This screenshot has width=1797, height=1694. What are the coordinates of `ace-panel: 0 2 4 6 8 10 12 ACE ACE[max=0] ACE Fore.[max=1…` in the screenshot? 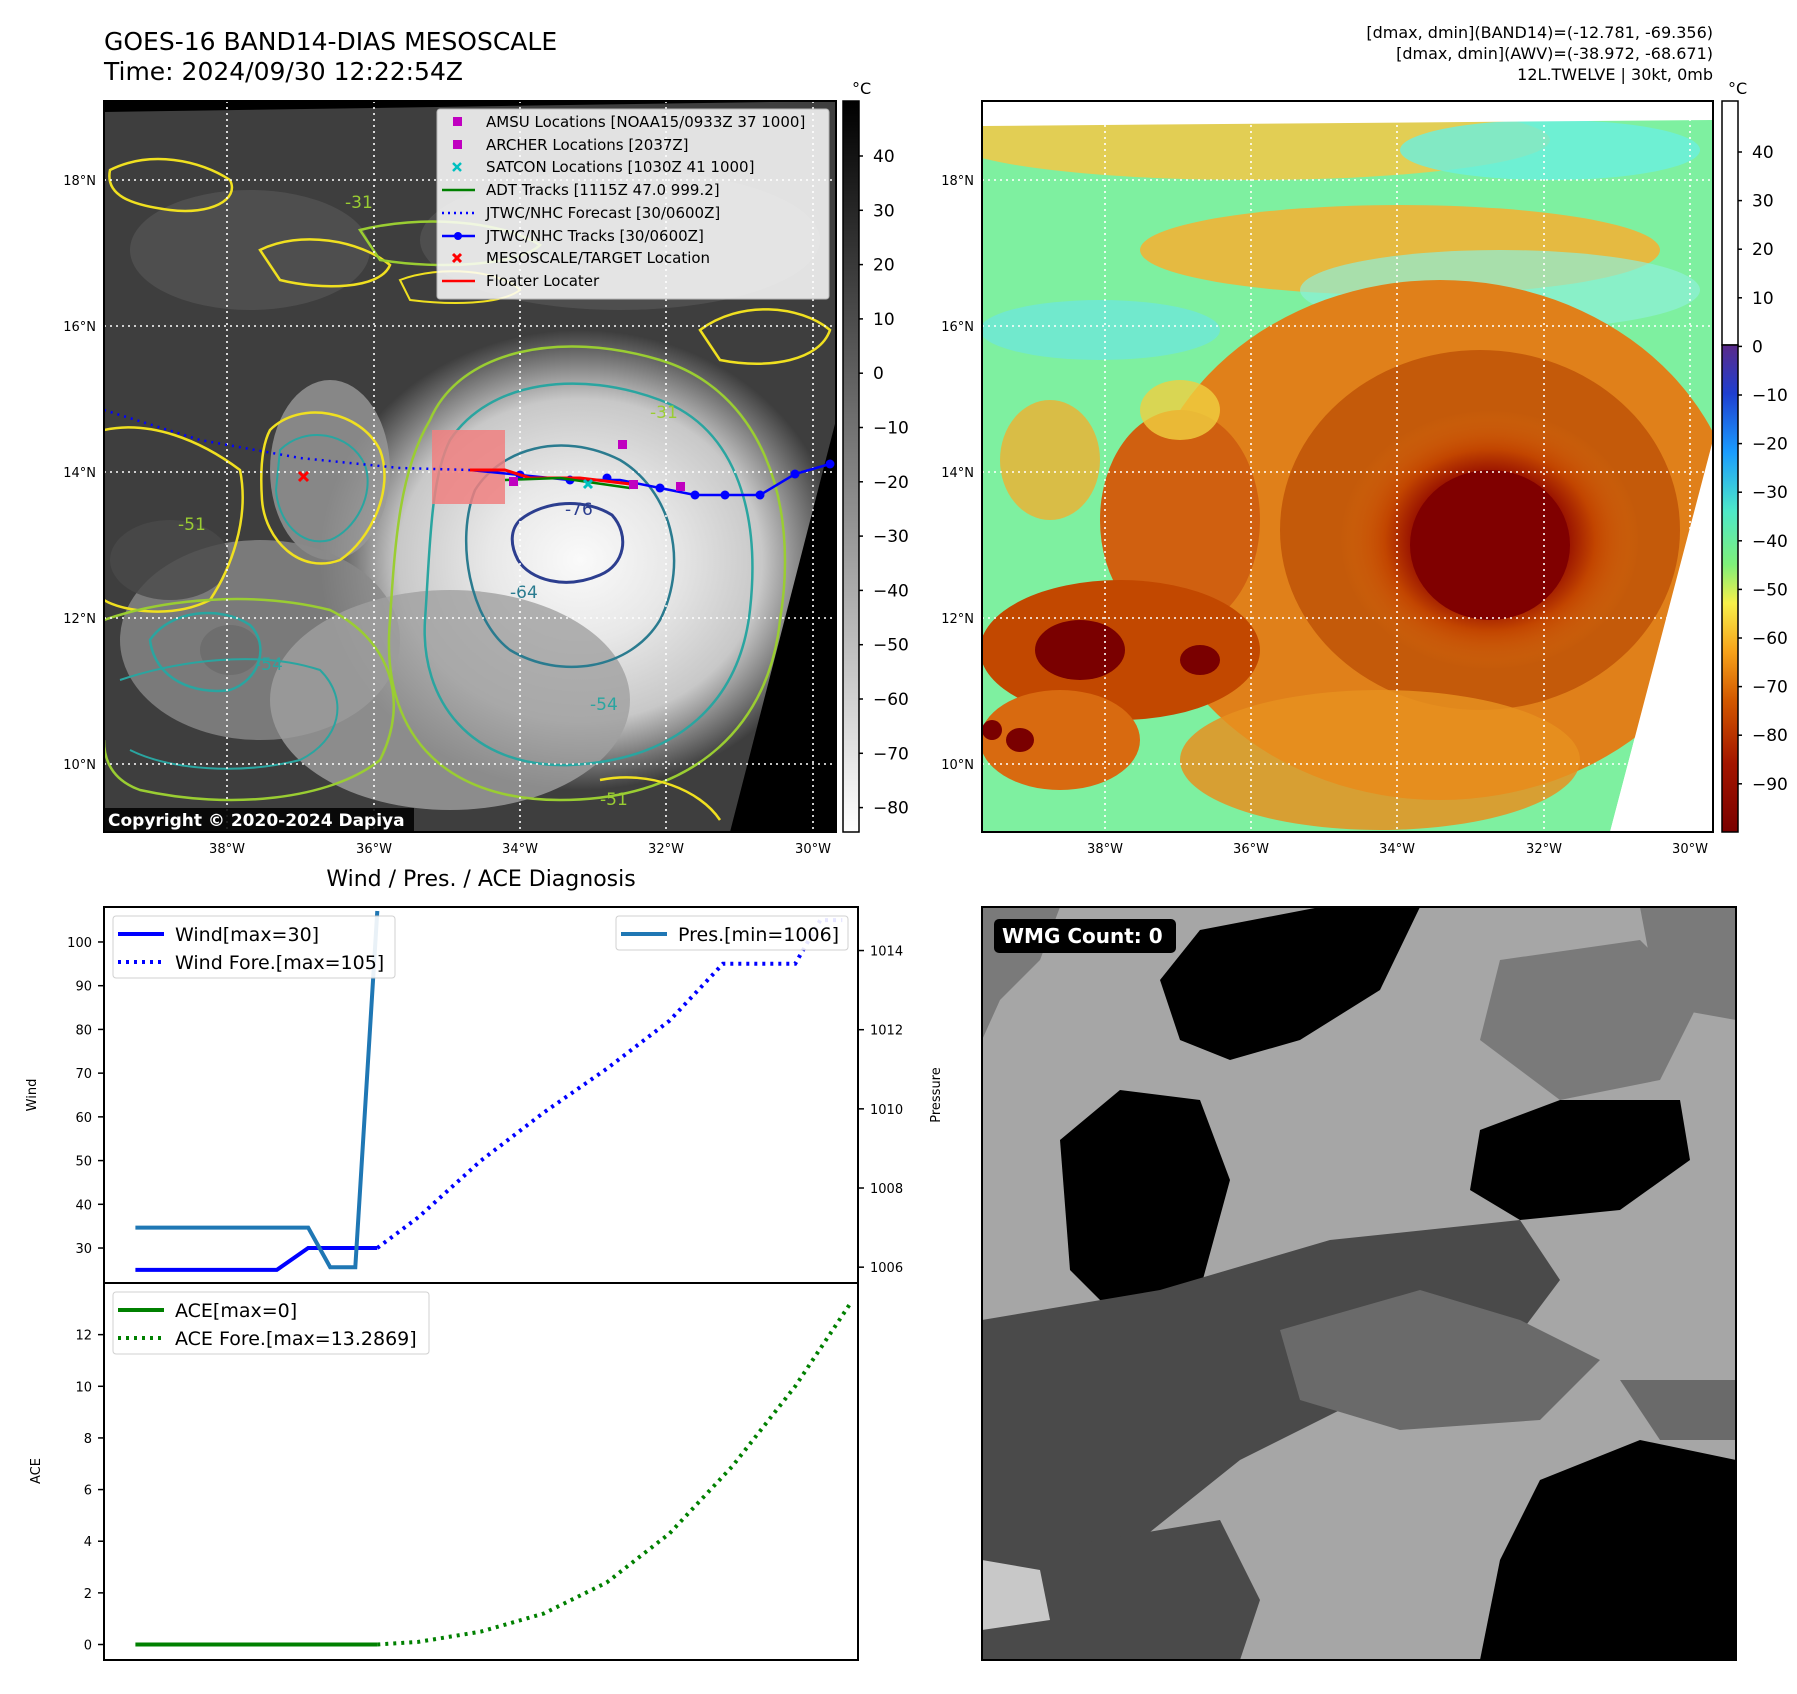 It's located at (444, 1471).